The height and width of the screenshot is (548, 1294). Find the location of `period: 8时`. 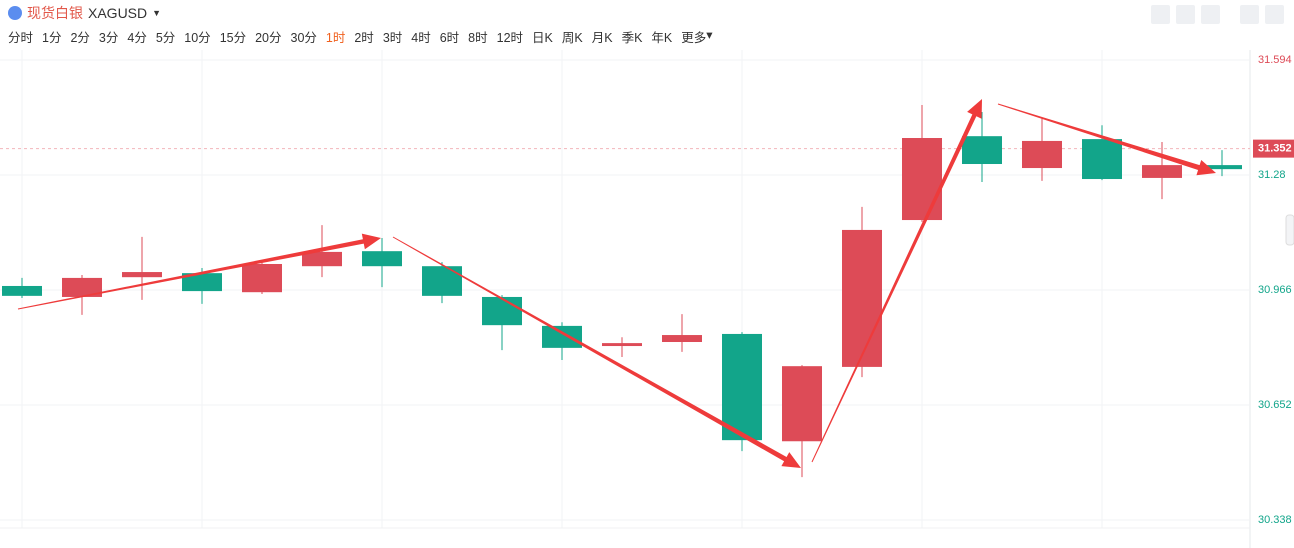

period: 8时 is located at coordinates (478, 38).